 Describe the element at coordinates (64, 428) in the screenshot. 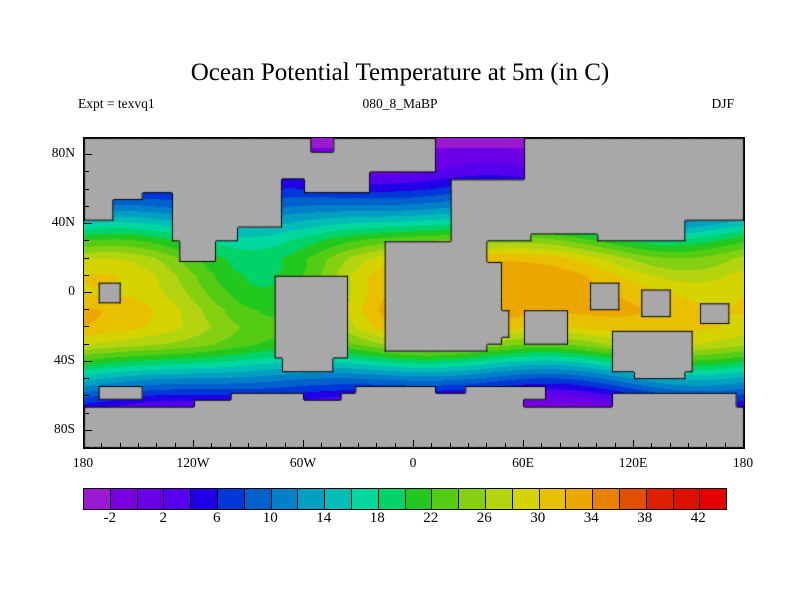

I see `y-axis-tick-label: 80S` at that location.